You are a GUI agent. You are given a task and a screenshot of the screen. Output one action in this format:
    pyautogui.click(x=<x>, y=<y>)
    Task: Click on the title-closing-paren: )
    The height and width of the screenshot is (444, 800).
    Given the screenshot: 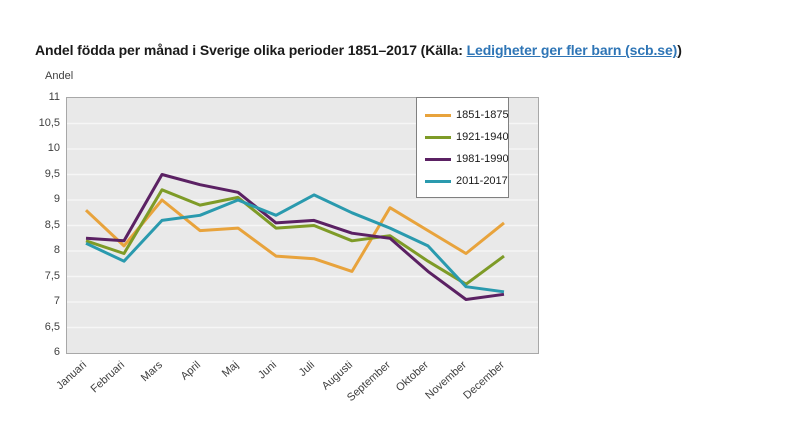 What is the action you would take?
    pyautogui.click(x=679, y=50)
    